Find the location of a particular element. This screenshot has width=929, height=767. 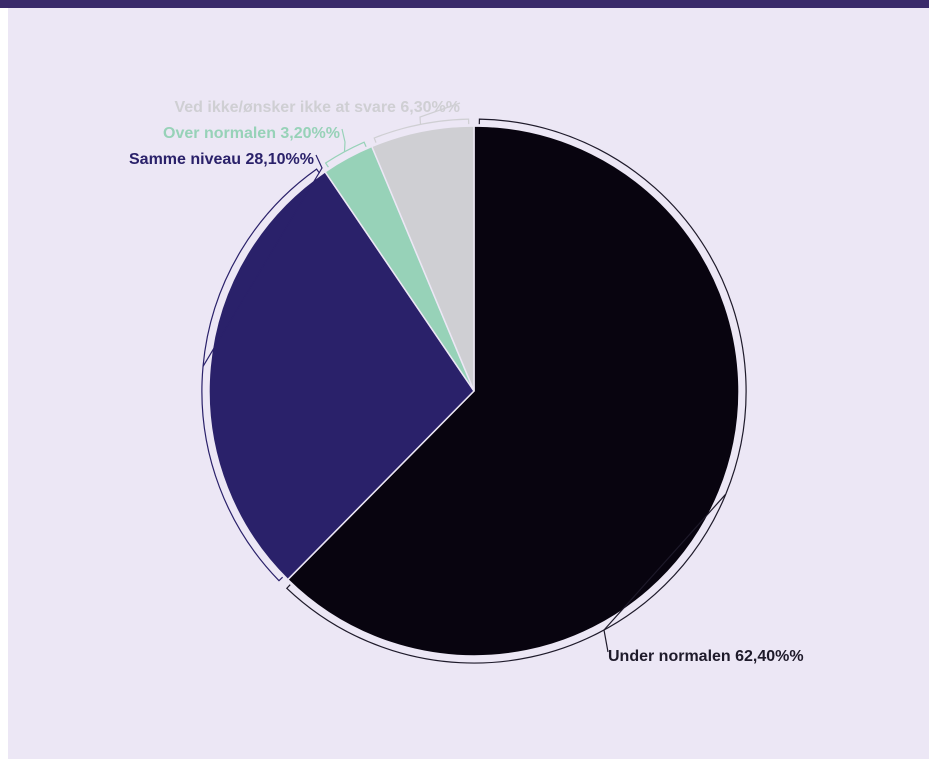

slice-label-3: Over normalen 3,20%% is located at coordinates (251, 133).